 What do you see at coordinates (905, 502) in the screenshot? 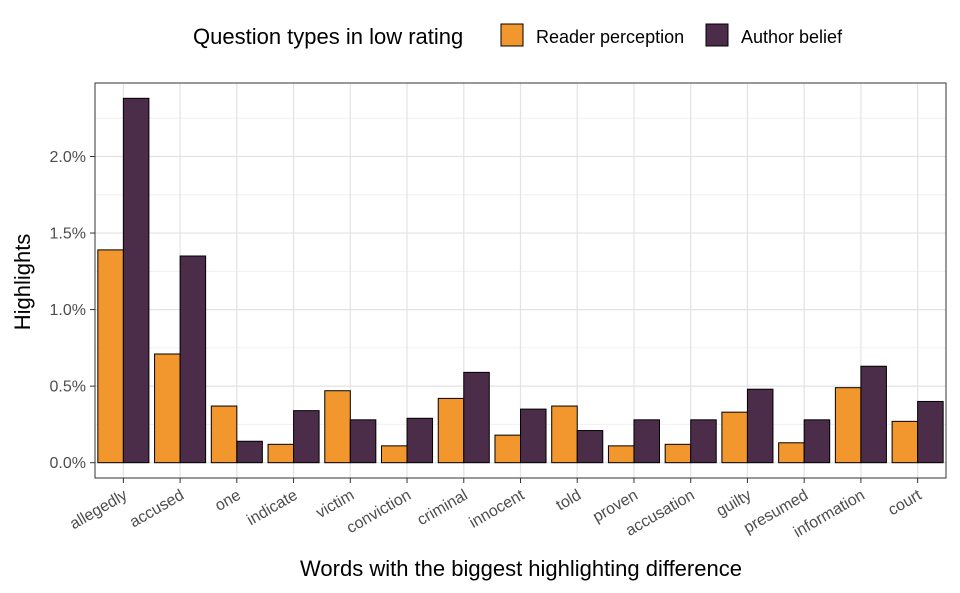
I see `x-tick-label-court: court` at bounding box center [905, 502].